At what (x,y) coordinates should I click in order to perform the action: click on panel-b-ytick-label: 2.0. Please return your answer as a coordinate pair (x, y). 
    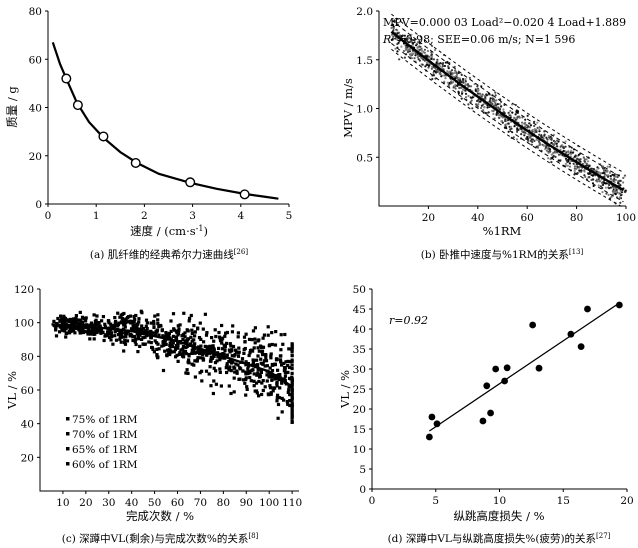
    Looking at the image, I should click on (364, 12).